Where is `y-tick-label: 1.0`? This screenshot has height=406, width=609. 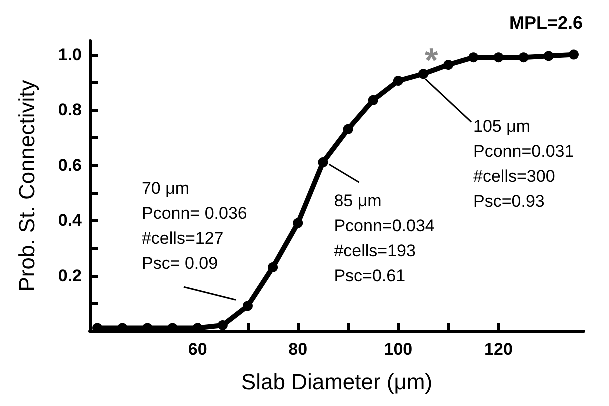 y-tick-label: 1.0 is located at coordinates (70, 54).